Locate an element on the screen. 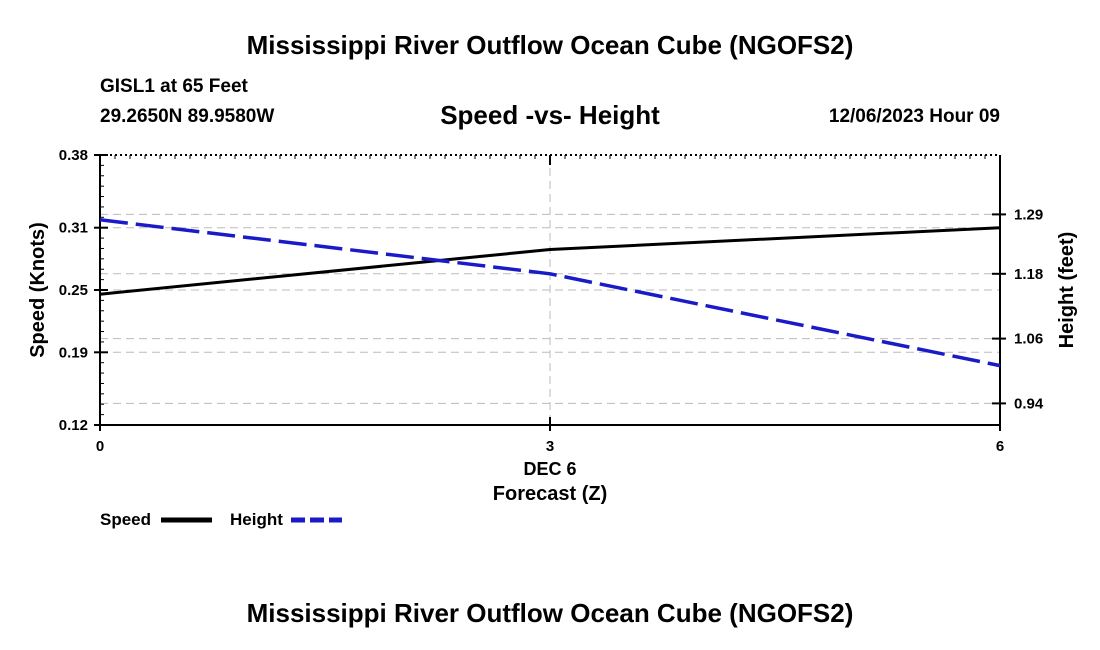 The image size is (1100, 650). y-tick-label: 0.38 is located at coordinates (73, 155).